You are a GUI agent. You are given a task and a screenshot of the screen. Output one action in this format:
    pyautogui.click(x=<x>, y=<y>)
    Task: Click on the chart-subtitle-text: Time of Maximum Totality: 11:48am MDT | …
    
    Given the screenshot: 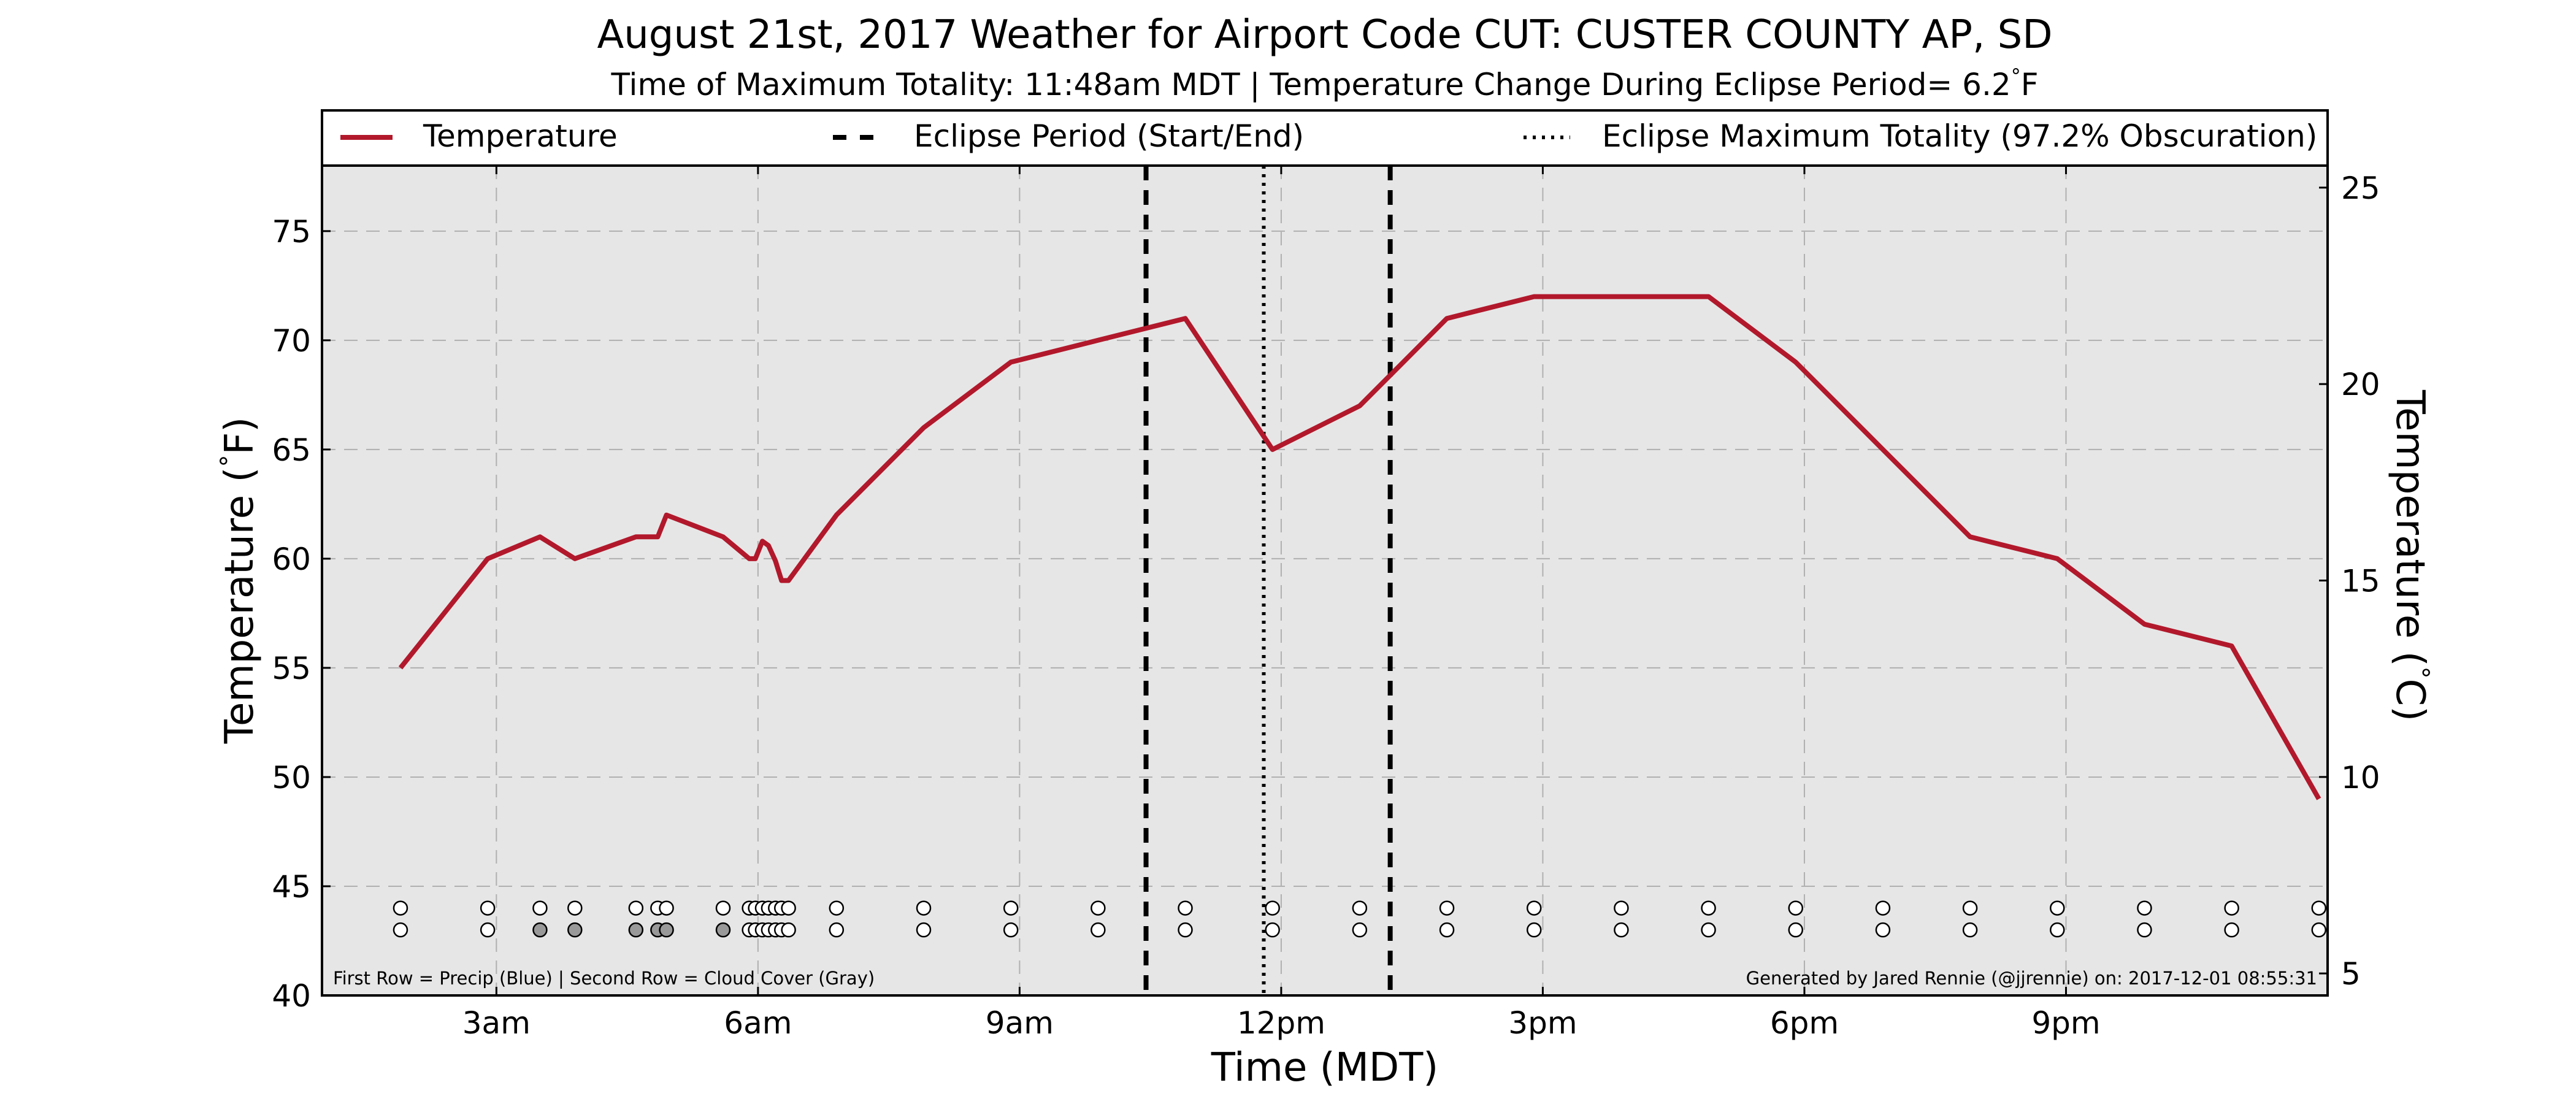 What is the action you would take?
    pyautogui.click(x=1311, y=84)
    